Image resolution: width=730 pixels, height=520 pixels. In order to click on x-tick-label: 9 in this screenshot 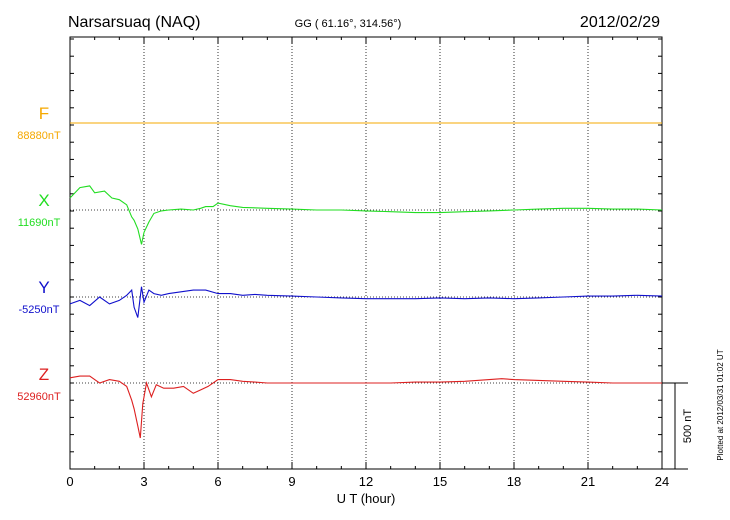, I will do `click(291, 481)`.